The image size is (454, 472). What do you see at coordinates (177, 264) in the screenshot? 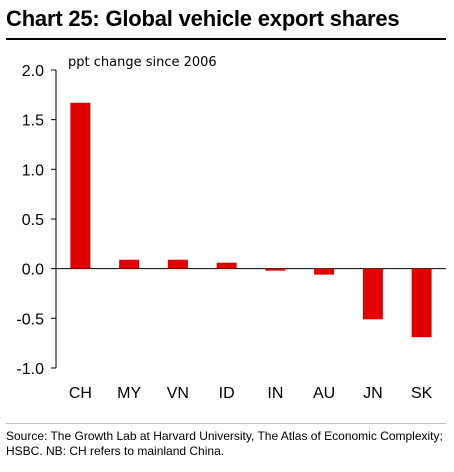
I see `bar-vn` at bounding box center [177, 264].